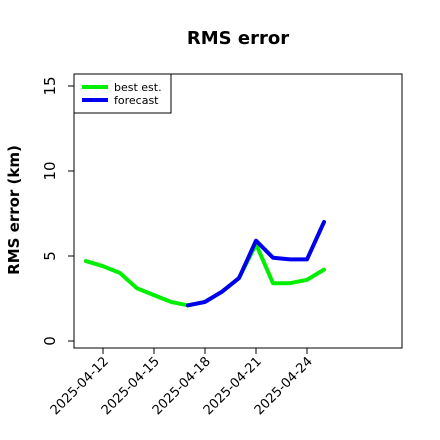 This screenshot has height=440, width=440. What do you see at coordinates (50, 85) in the screenshot?
I see `y-tick-label-3: 15` at bounding box center [50, 85].